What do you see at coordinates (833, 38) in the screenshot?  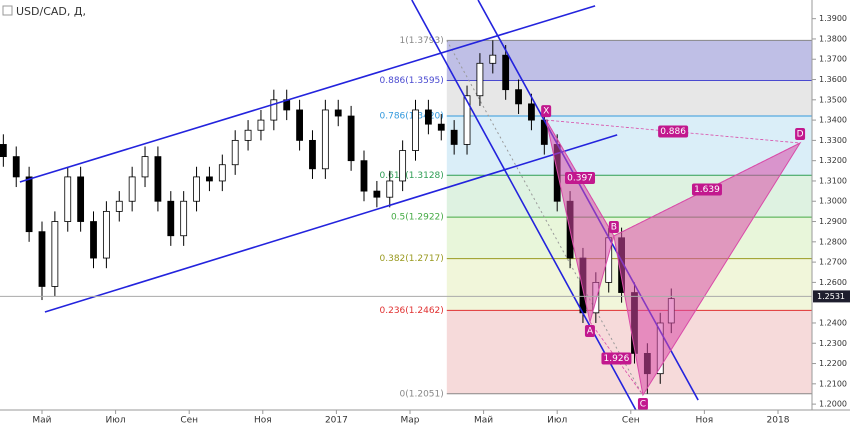 I see `y-tick-label: 1.3800` at bounding box center [833, 38].